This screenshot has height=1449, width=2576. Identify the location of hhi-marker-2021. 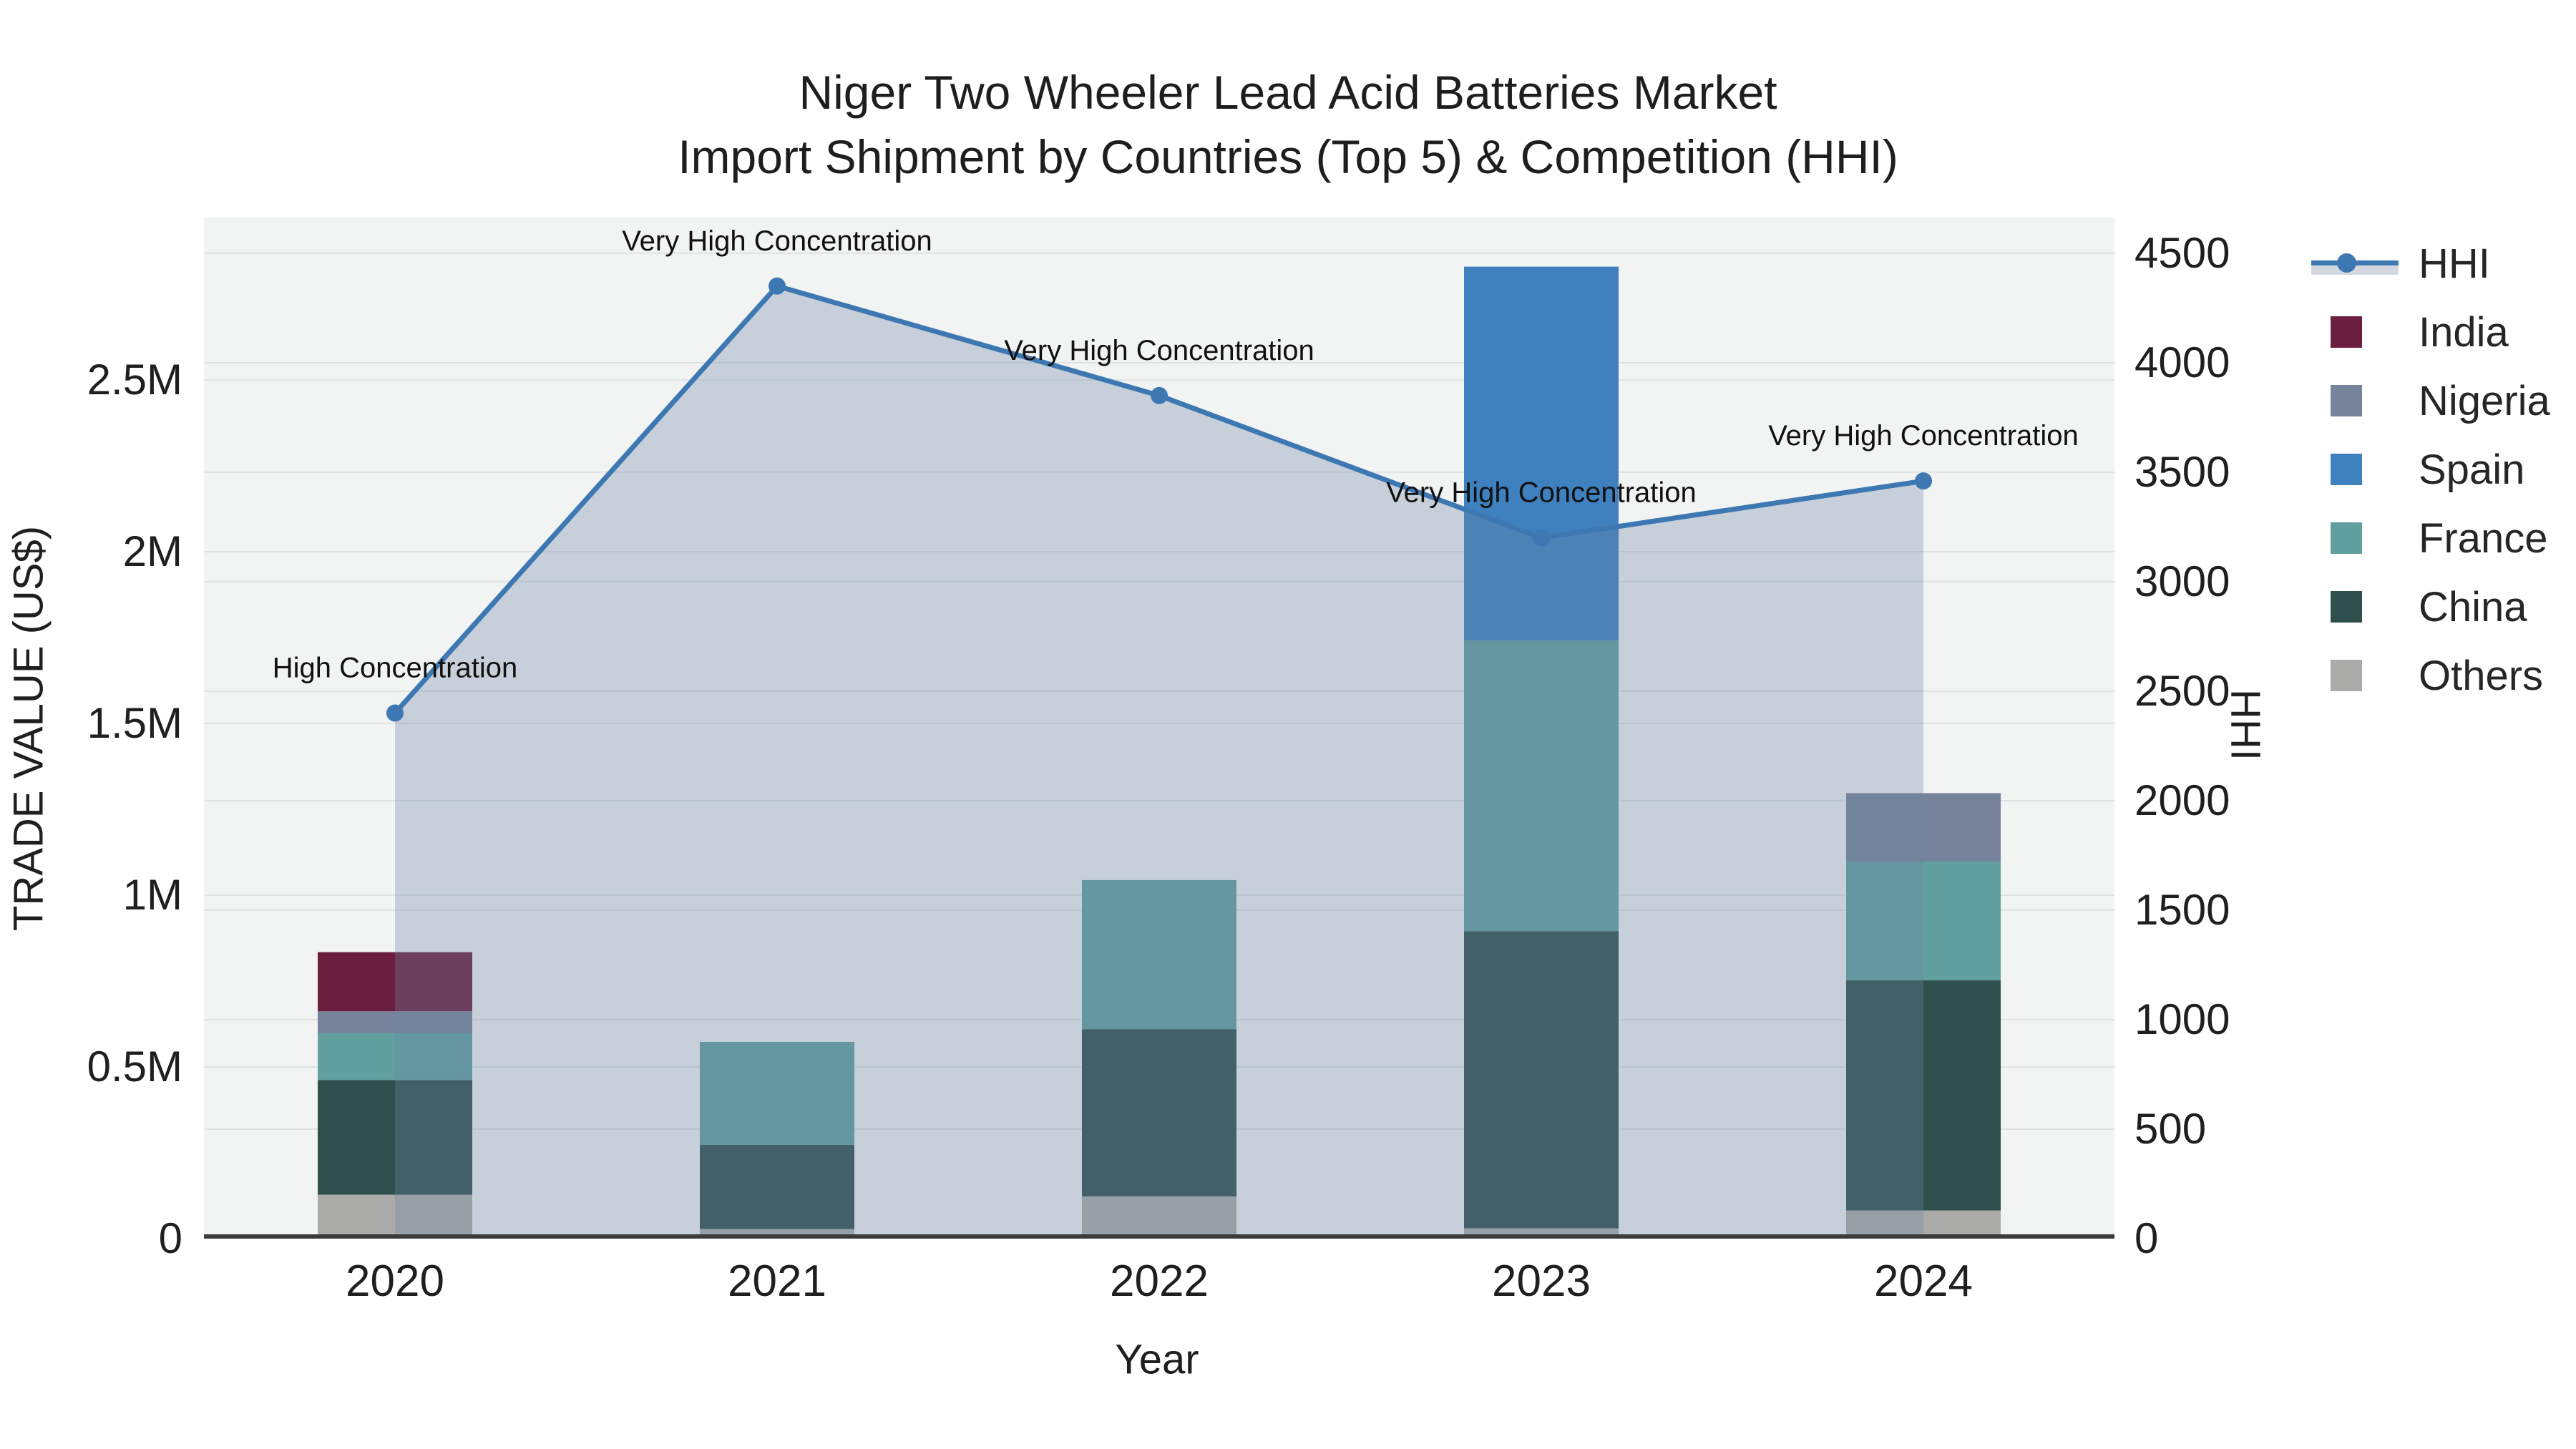
(777, 286).